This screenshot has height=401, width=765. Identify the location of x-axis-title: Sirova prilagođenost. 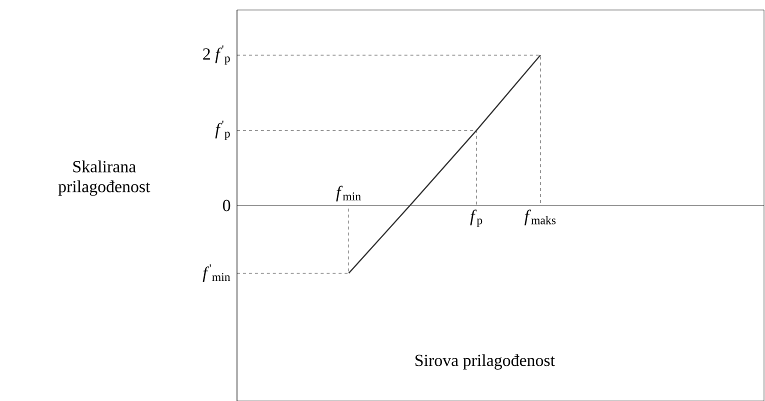
(485, 362).